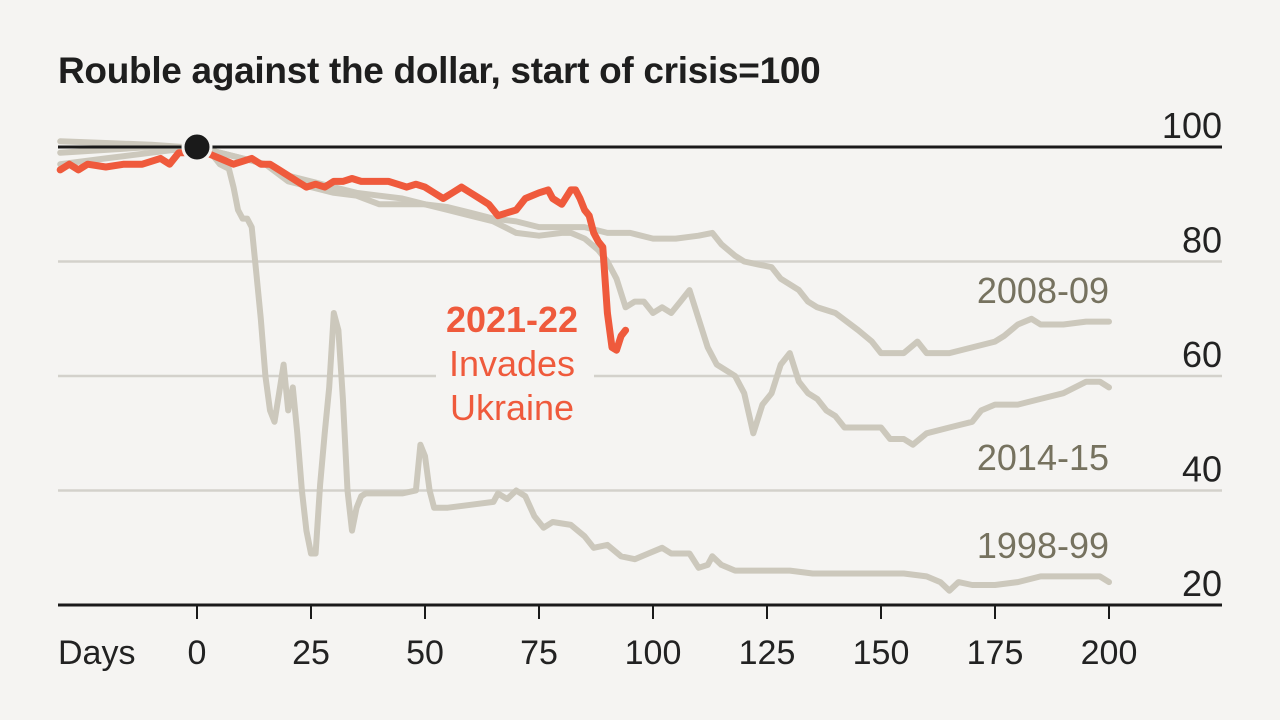 This screenshot has width=1280, height=720. Describe the element at coordinates (96, 653) in the screenshot. I see `x-axis-label: Days` at that location.